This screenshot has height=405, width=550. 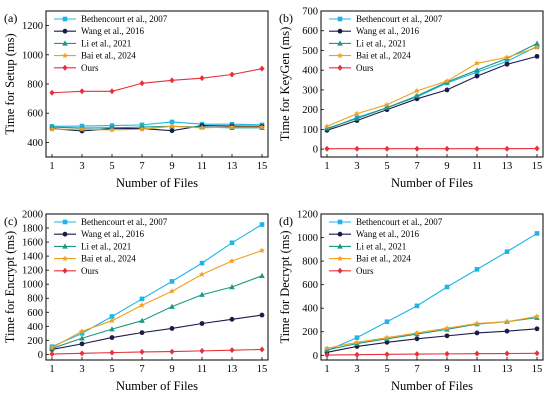 I want to click on x-tick-label-5: 5, so click(x=386, y=369).